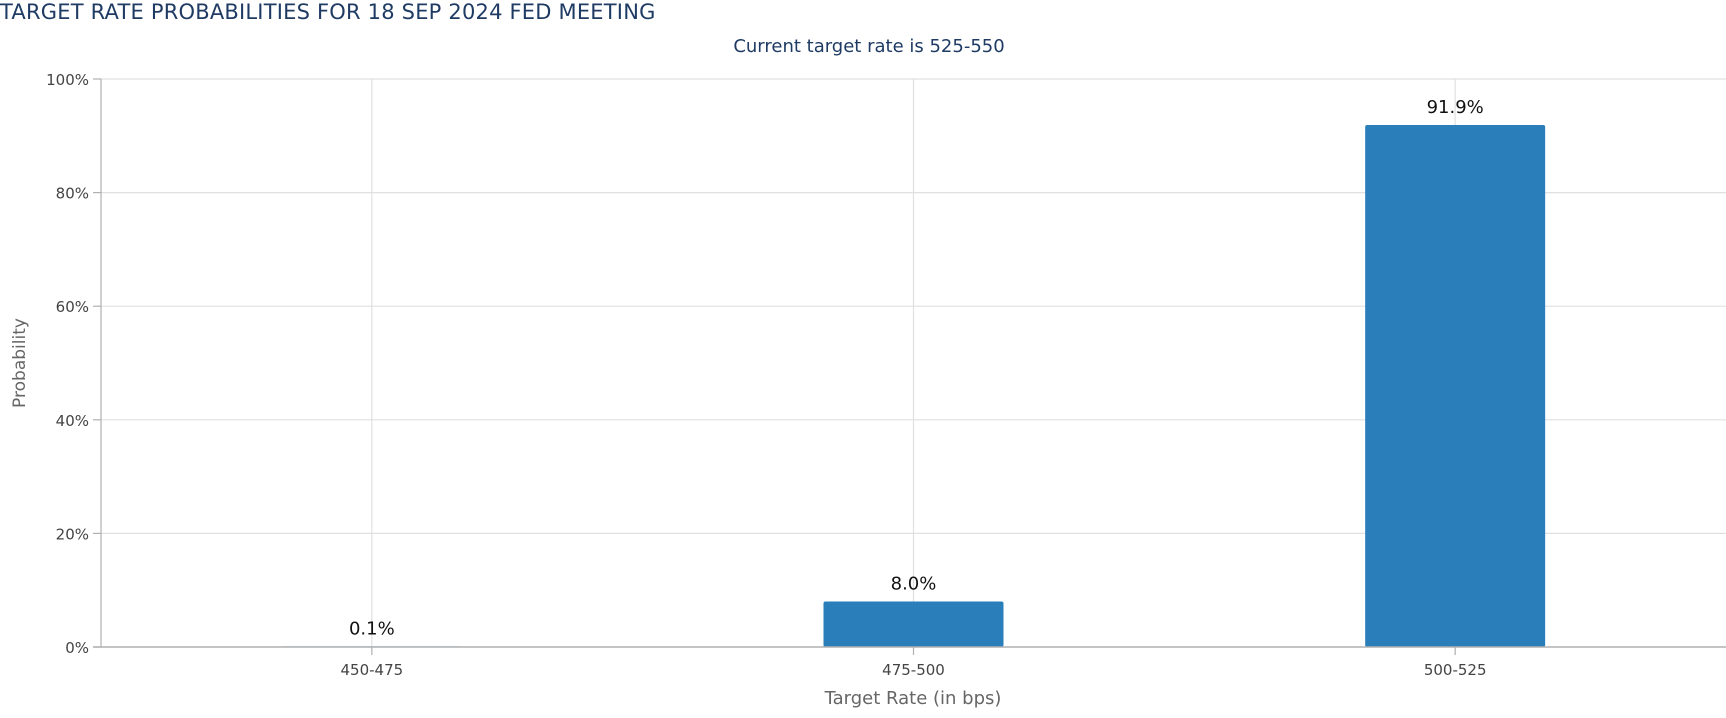 This screenshot has width=1726, height=718. I want to click on y-axis-title: Probability, so click(20, 363).